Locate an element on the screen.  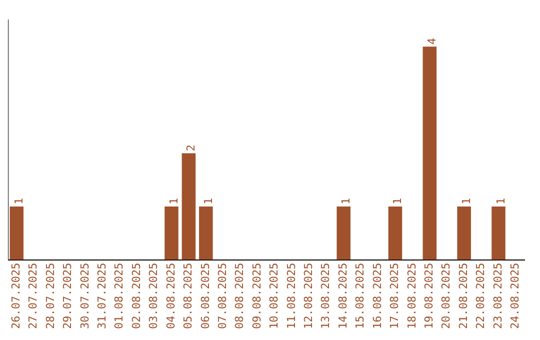
x-tick-label: 02.08.2025 is located at coordinates (136, 296).